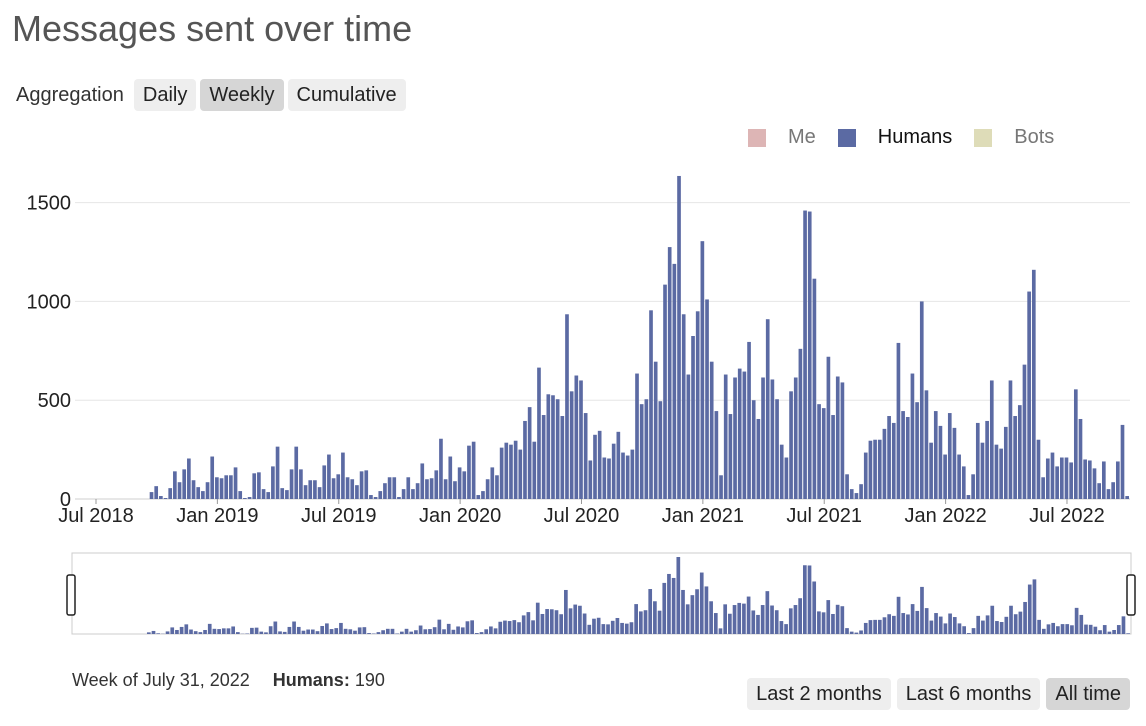 Image resolution: width=1146 pixels, height=726 pixels. What do you see at coordinates (601, 593) in the screenshot?
I see `range-navigator` at bounding box center [601, 593].